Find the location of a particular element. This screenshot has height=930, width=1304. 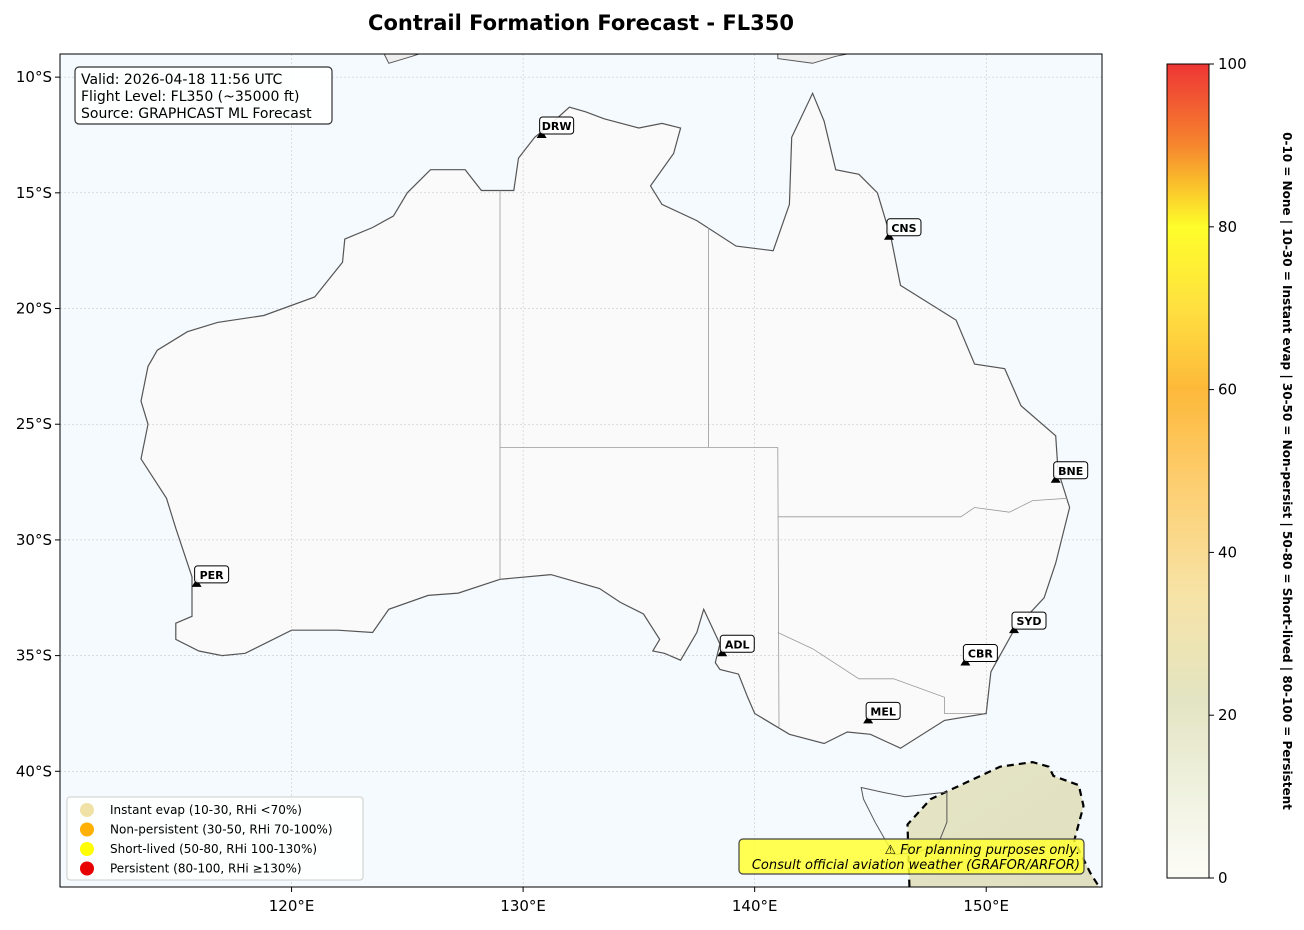

y-tick-label: 40°S is located at coordinates (34, 771).